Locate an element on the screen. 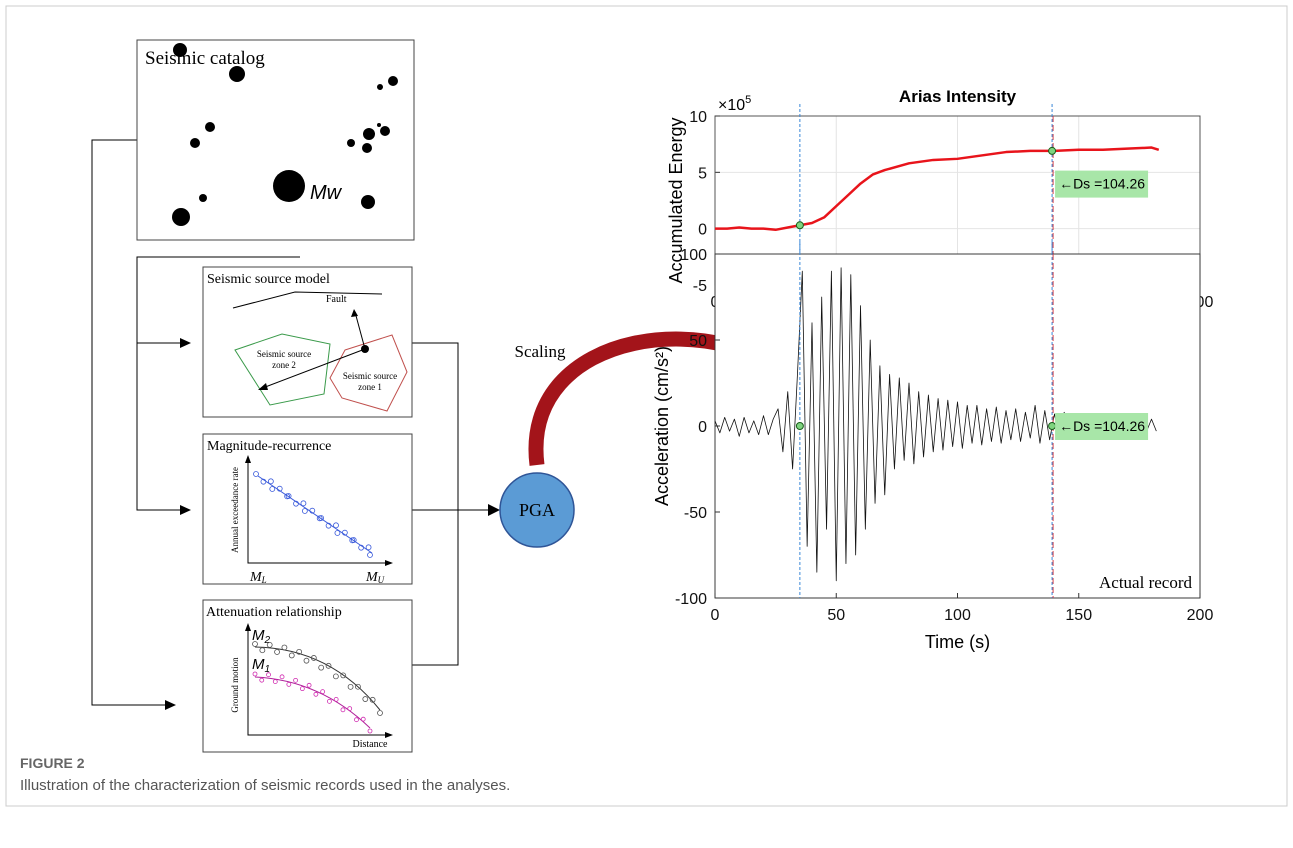 Image resolution: width=1293 pixels, height=848 pixels. ml-label: ML is located at coordinates (258, 577).